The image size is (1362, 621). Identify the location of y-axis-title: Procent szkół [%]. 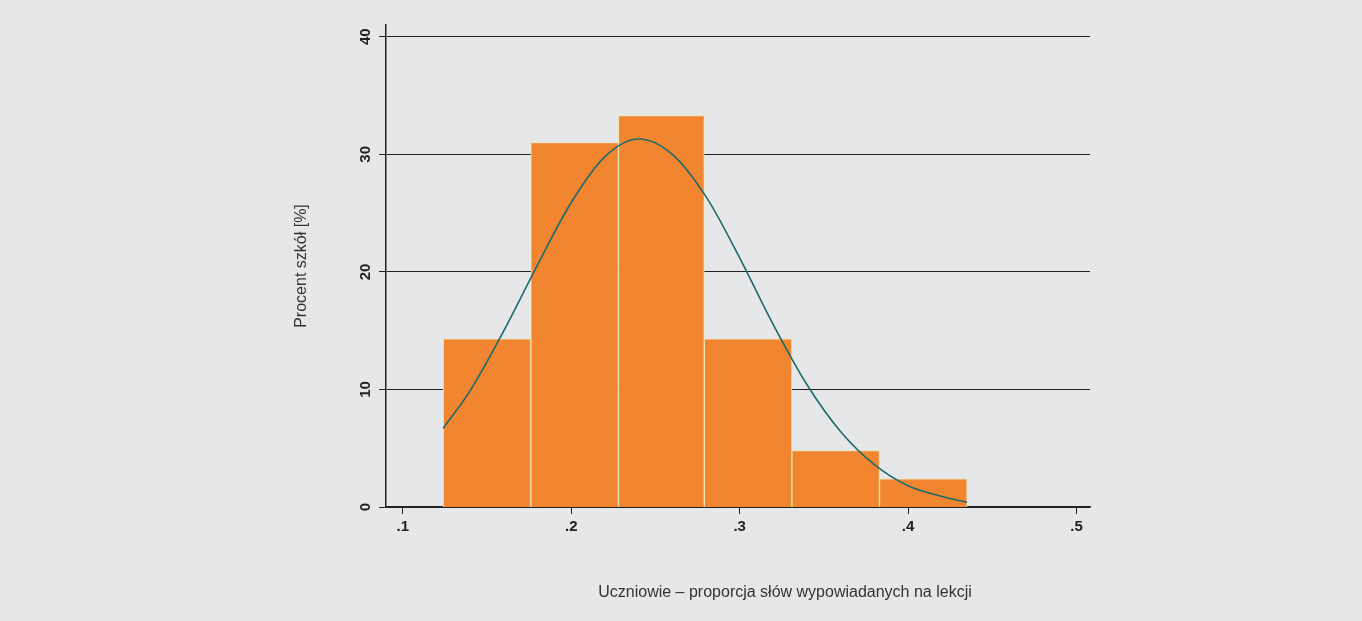
(301, 266).